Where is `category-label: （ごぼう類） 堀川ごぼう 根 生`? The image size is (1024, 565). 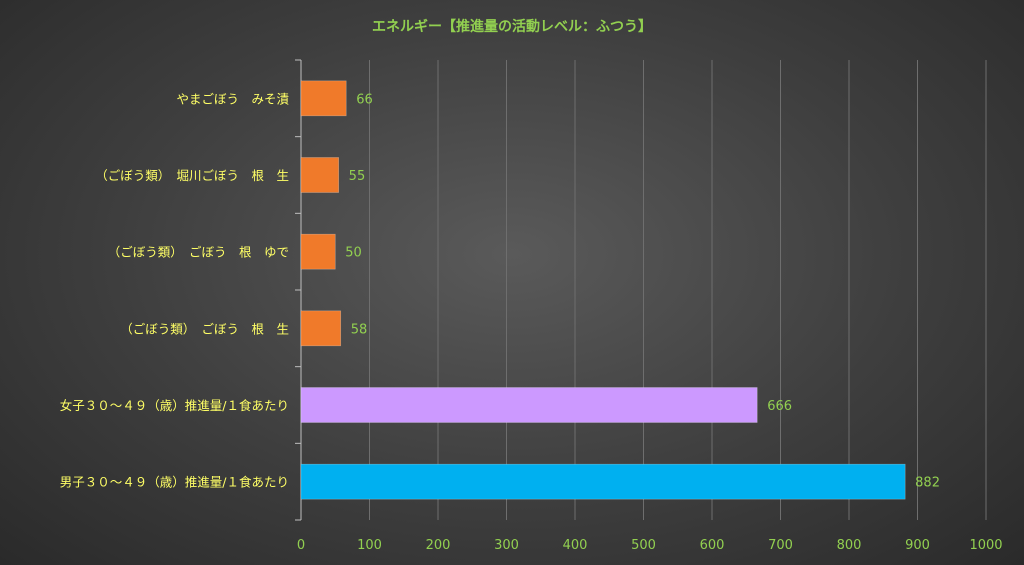
category-label: （ごぼう類） 堀川ごぼう 根 生 is located at coordinates (192, 175).